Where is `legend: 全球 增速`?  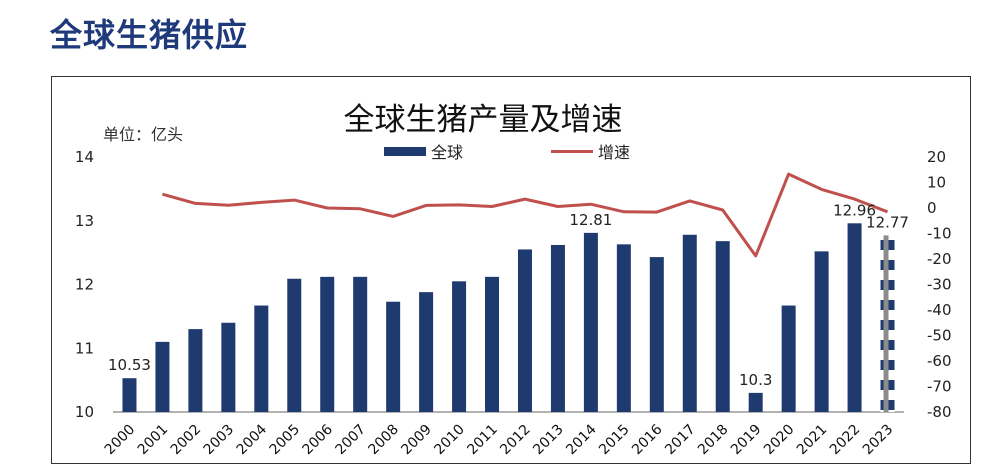
legend: 全球 增速 is located at coordinates (507, 152).